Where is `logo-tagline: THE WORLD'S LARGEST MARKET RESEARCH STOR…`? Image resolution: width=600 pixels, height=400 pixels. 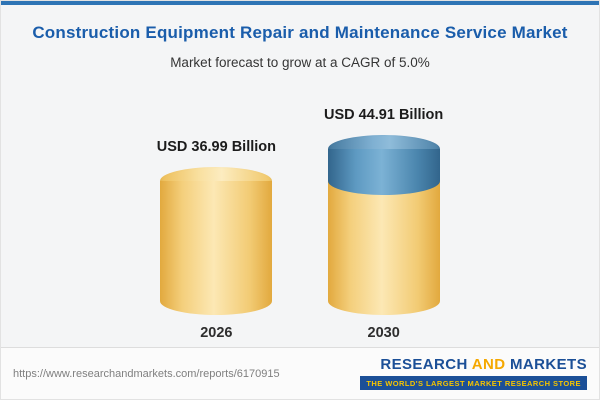
logo-tagline: THE WORLD'S LARGEST MARKET RESEARCH STOR… is located at coordinates (473, 383).